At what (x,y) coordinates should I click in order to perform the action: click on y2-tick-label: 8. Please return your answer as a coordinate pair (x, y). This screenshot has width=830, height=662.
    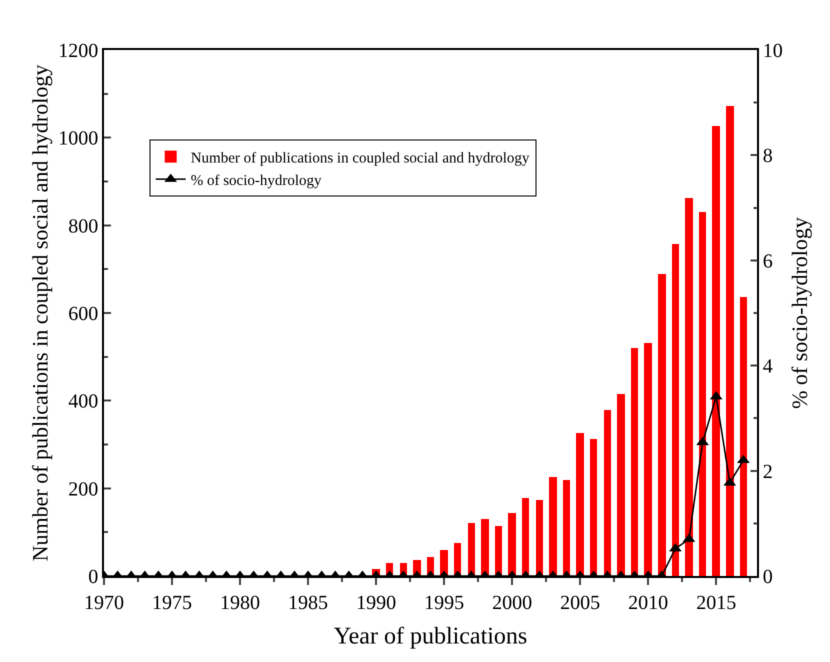
    Looking at the image, I should click on (767, 156).